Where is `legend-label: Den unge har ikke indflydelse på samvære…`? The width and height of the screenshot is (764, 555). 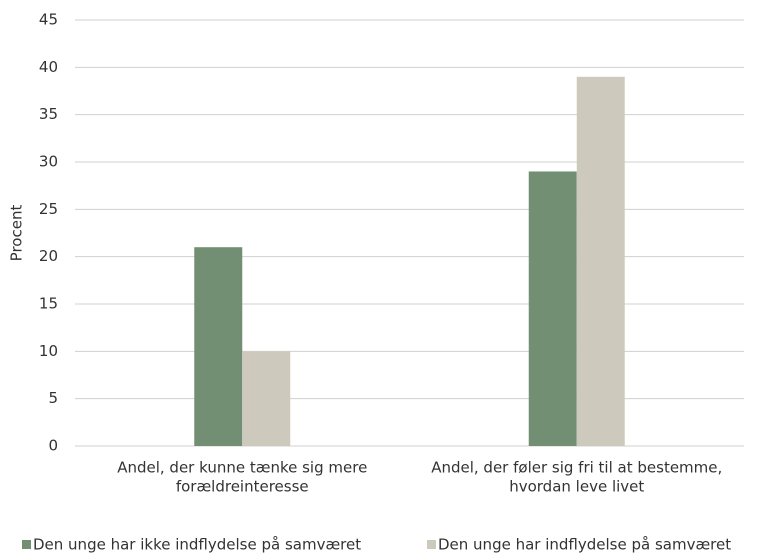
legend-label: Den unge har ikke indflydelse på samvære… is located at coordinates (197, 545).